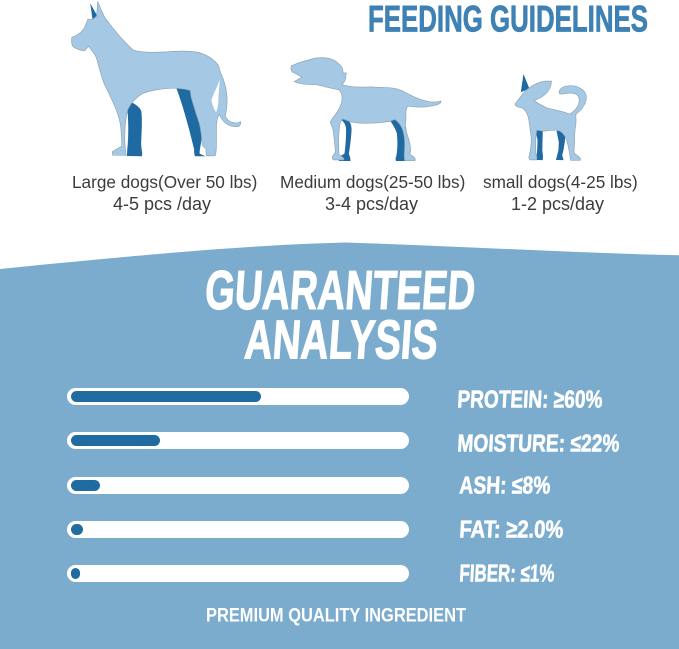 The image size is (679, 649). Describe the element at coordinates (336, 616) in the screenshot. I see `svg-text: PREMIUM QUALITY INGREDIENT` at that location.